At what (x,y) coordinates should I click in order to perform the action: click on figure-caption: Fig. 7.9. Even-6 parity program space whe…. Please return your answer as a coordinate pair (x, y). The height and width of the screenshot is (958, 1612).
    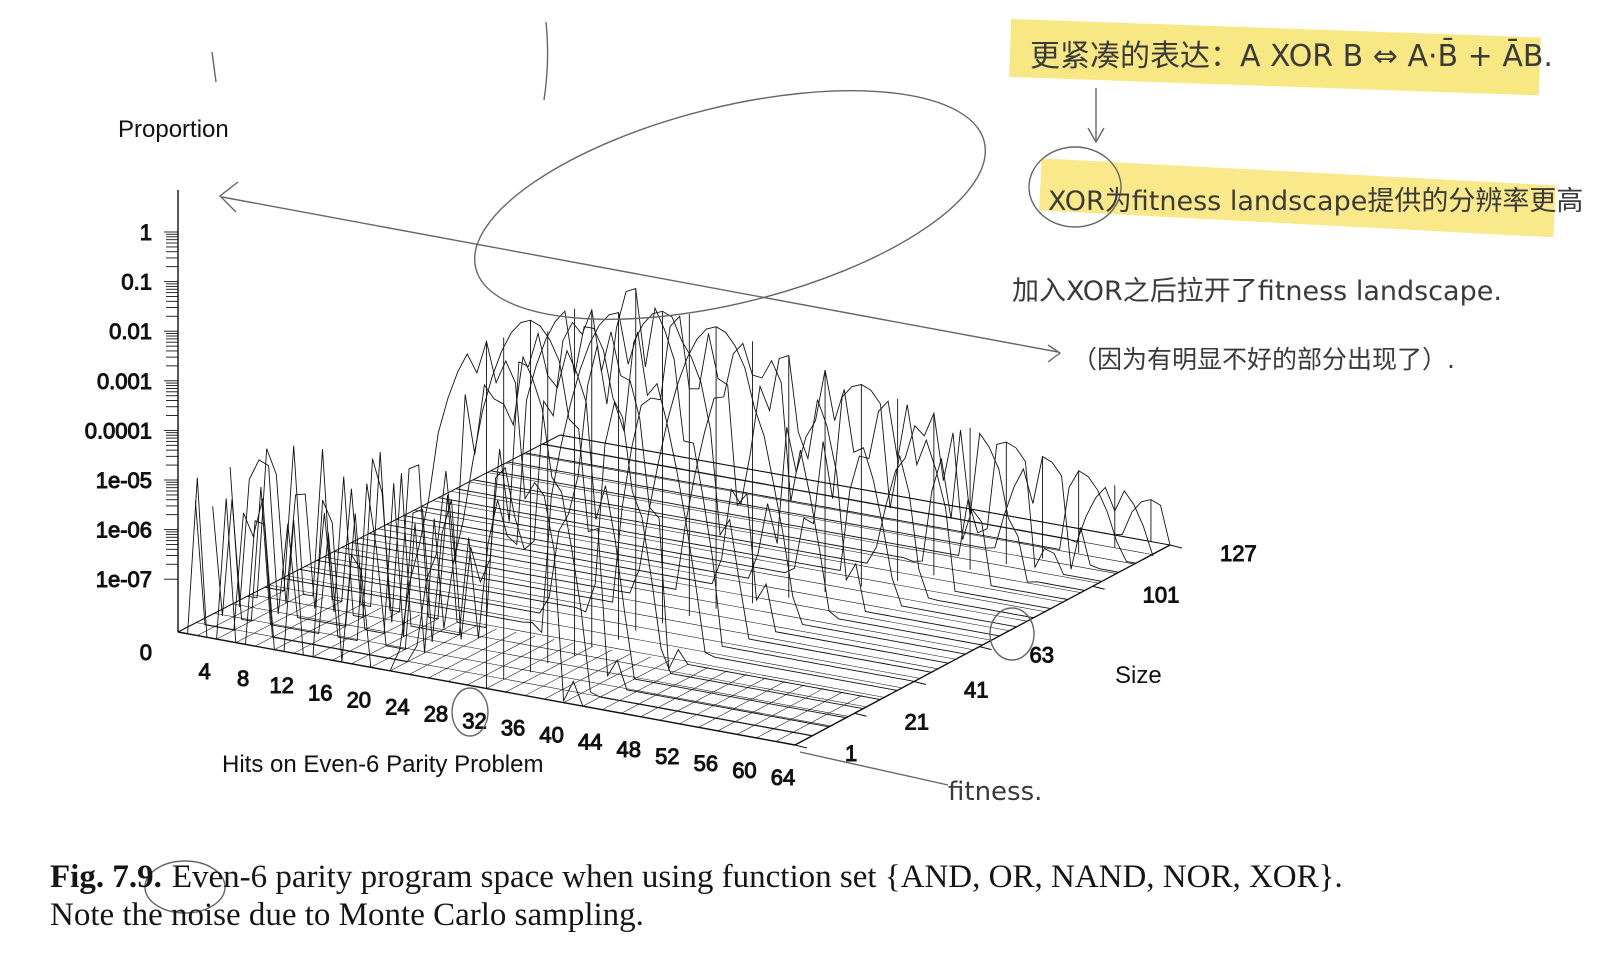
    Looking at the image, I should click on (700, 896).